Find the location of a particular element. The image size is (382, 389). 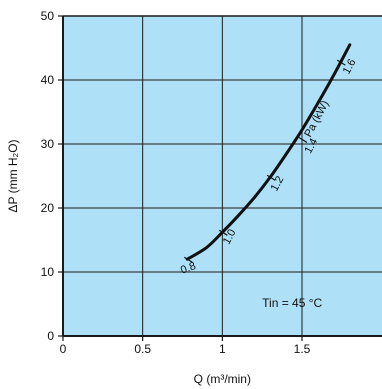

x-tick-label: 0.5 is located at coordinates (142, 349).